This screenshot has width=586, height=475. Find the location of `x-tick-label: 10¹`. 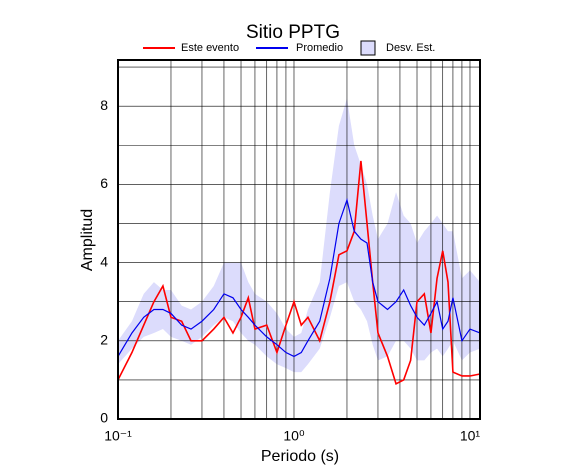

x-tick-label: 10¹ is located at coordinates (470, 436).